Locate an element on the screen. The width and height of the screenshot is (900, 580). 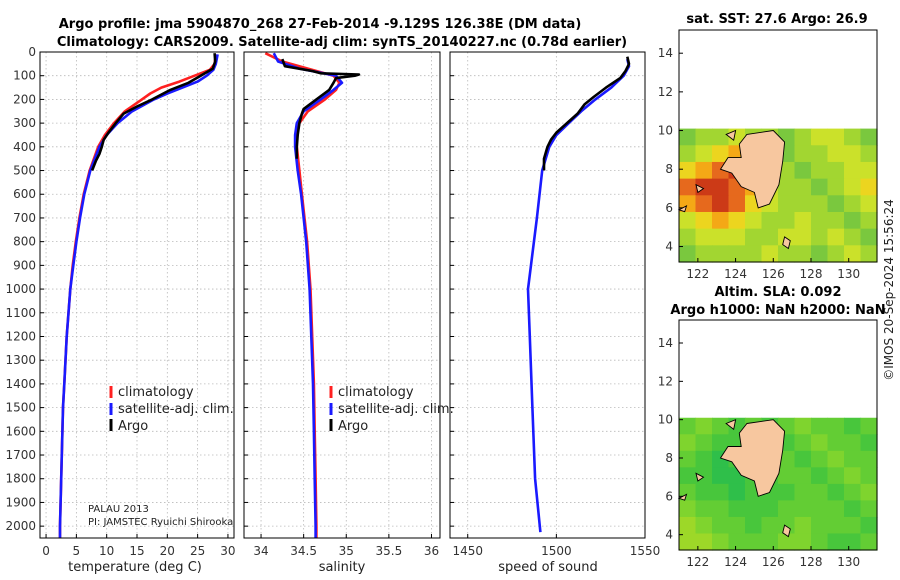
depth-tick-label: 1600 is located at coordinates (20, 431).